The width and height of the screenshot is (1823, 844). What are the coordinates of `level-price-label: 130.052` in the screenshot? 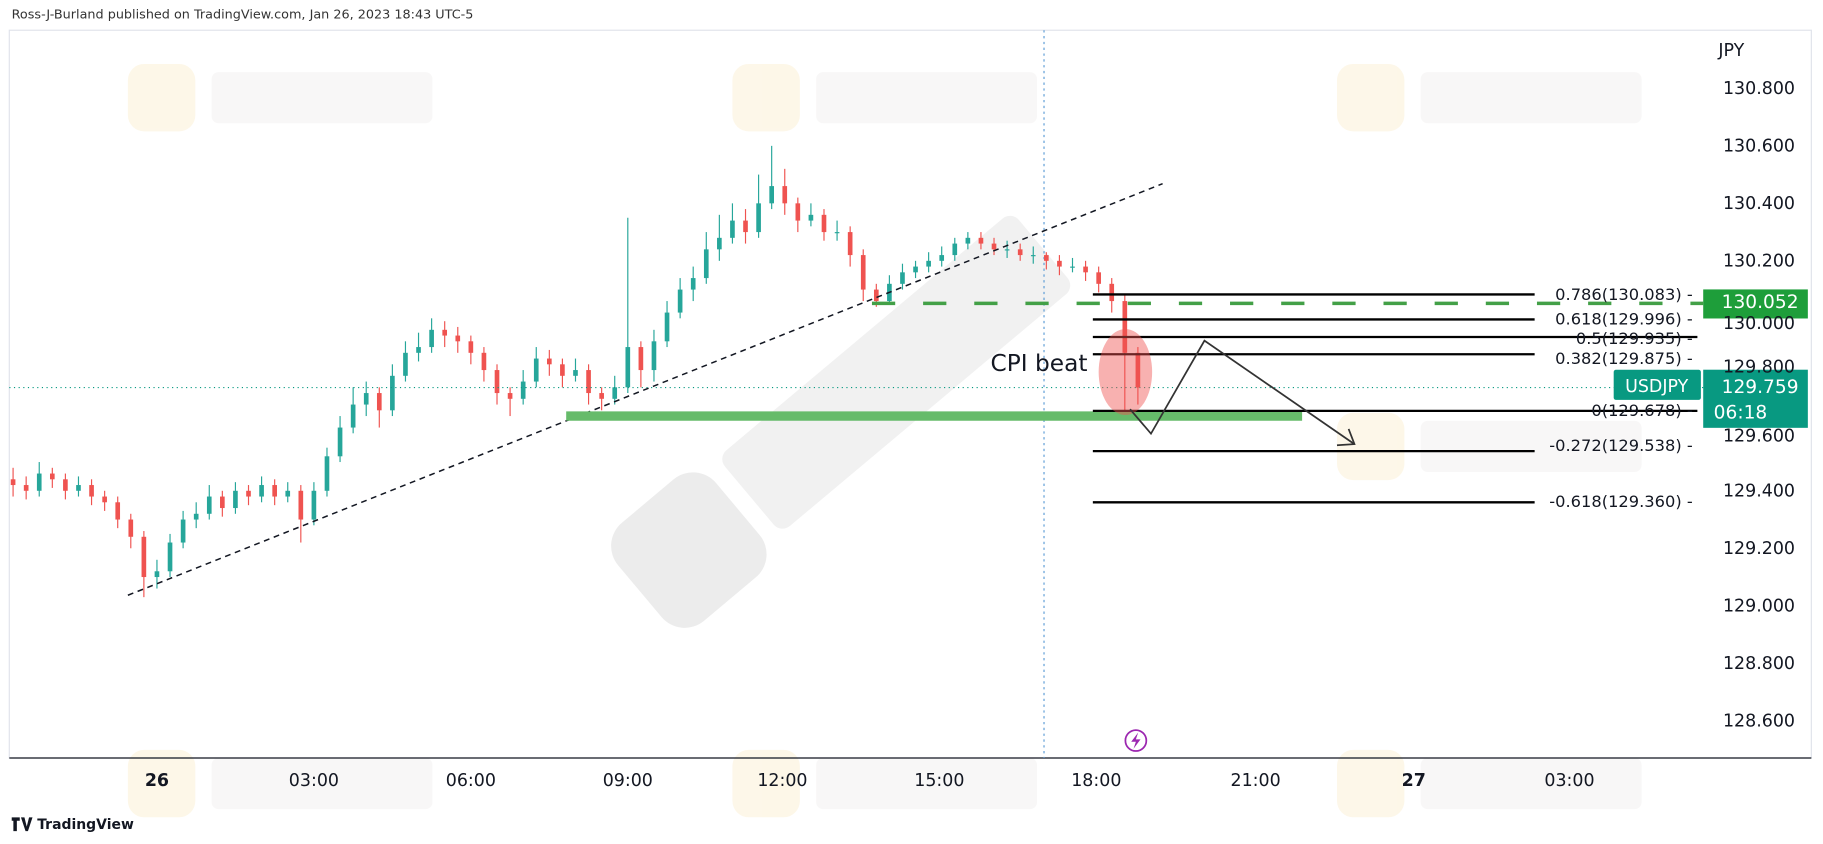 It's located at (1755, 304).